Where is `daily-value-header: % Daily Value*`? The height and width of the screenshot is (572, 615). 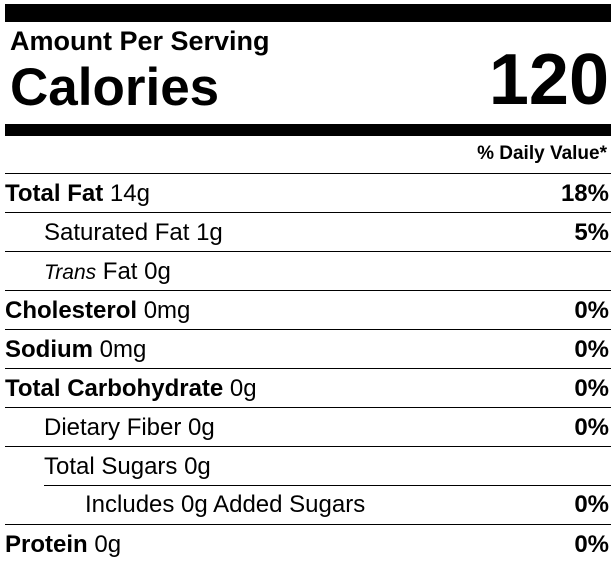 daily-value-header: % Daily Value* is located at coordinates (542, 153).